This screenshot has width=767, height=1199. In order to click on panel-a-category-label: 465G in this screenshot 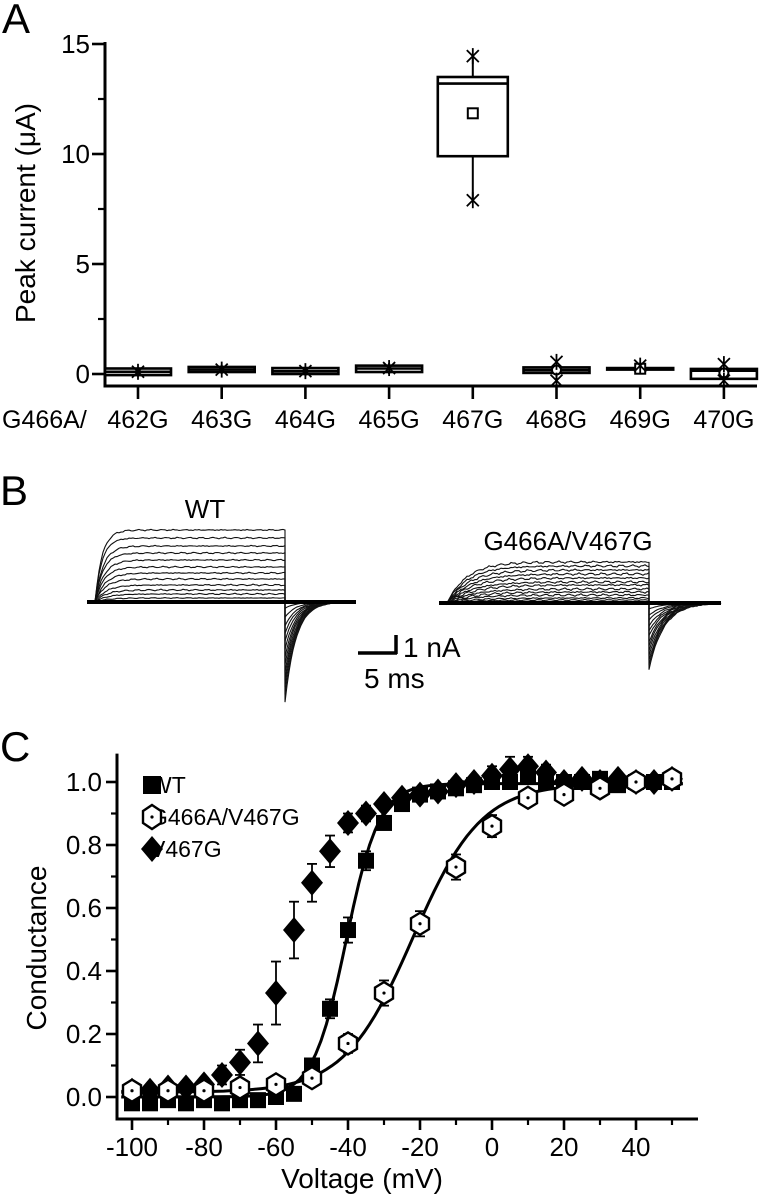, I will do `click(389, 420)`.